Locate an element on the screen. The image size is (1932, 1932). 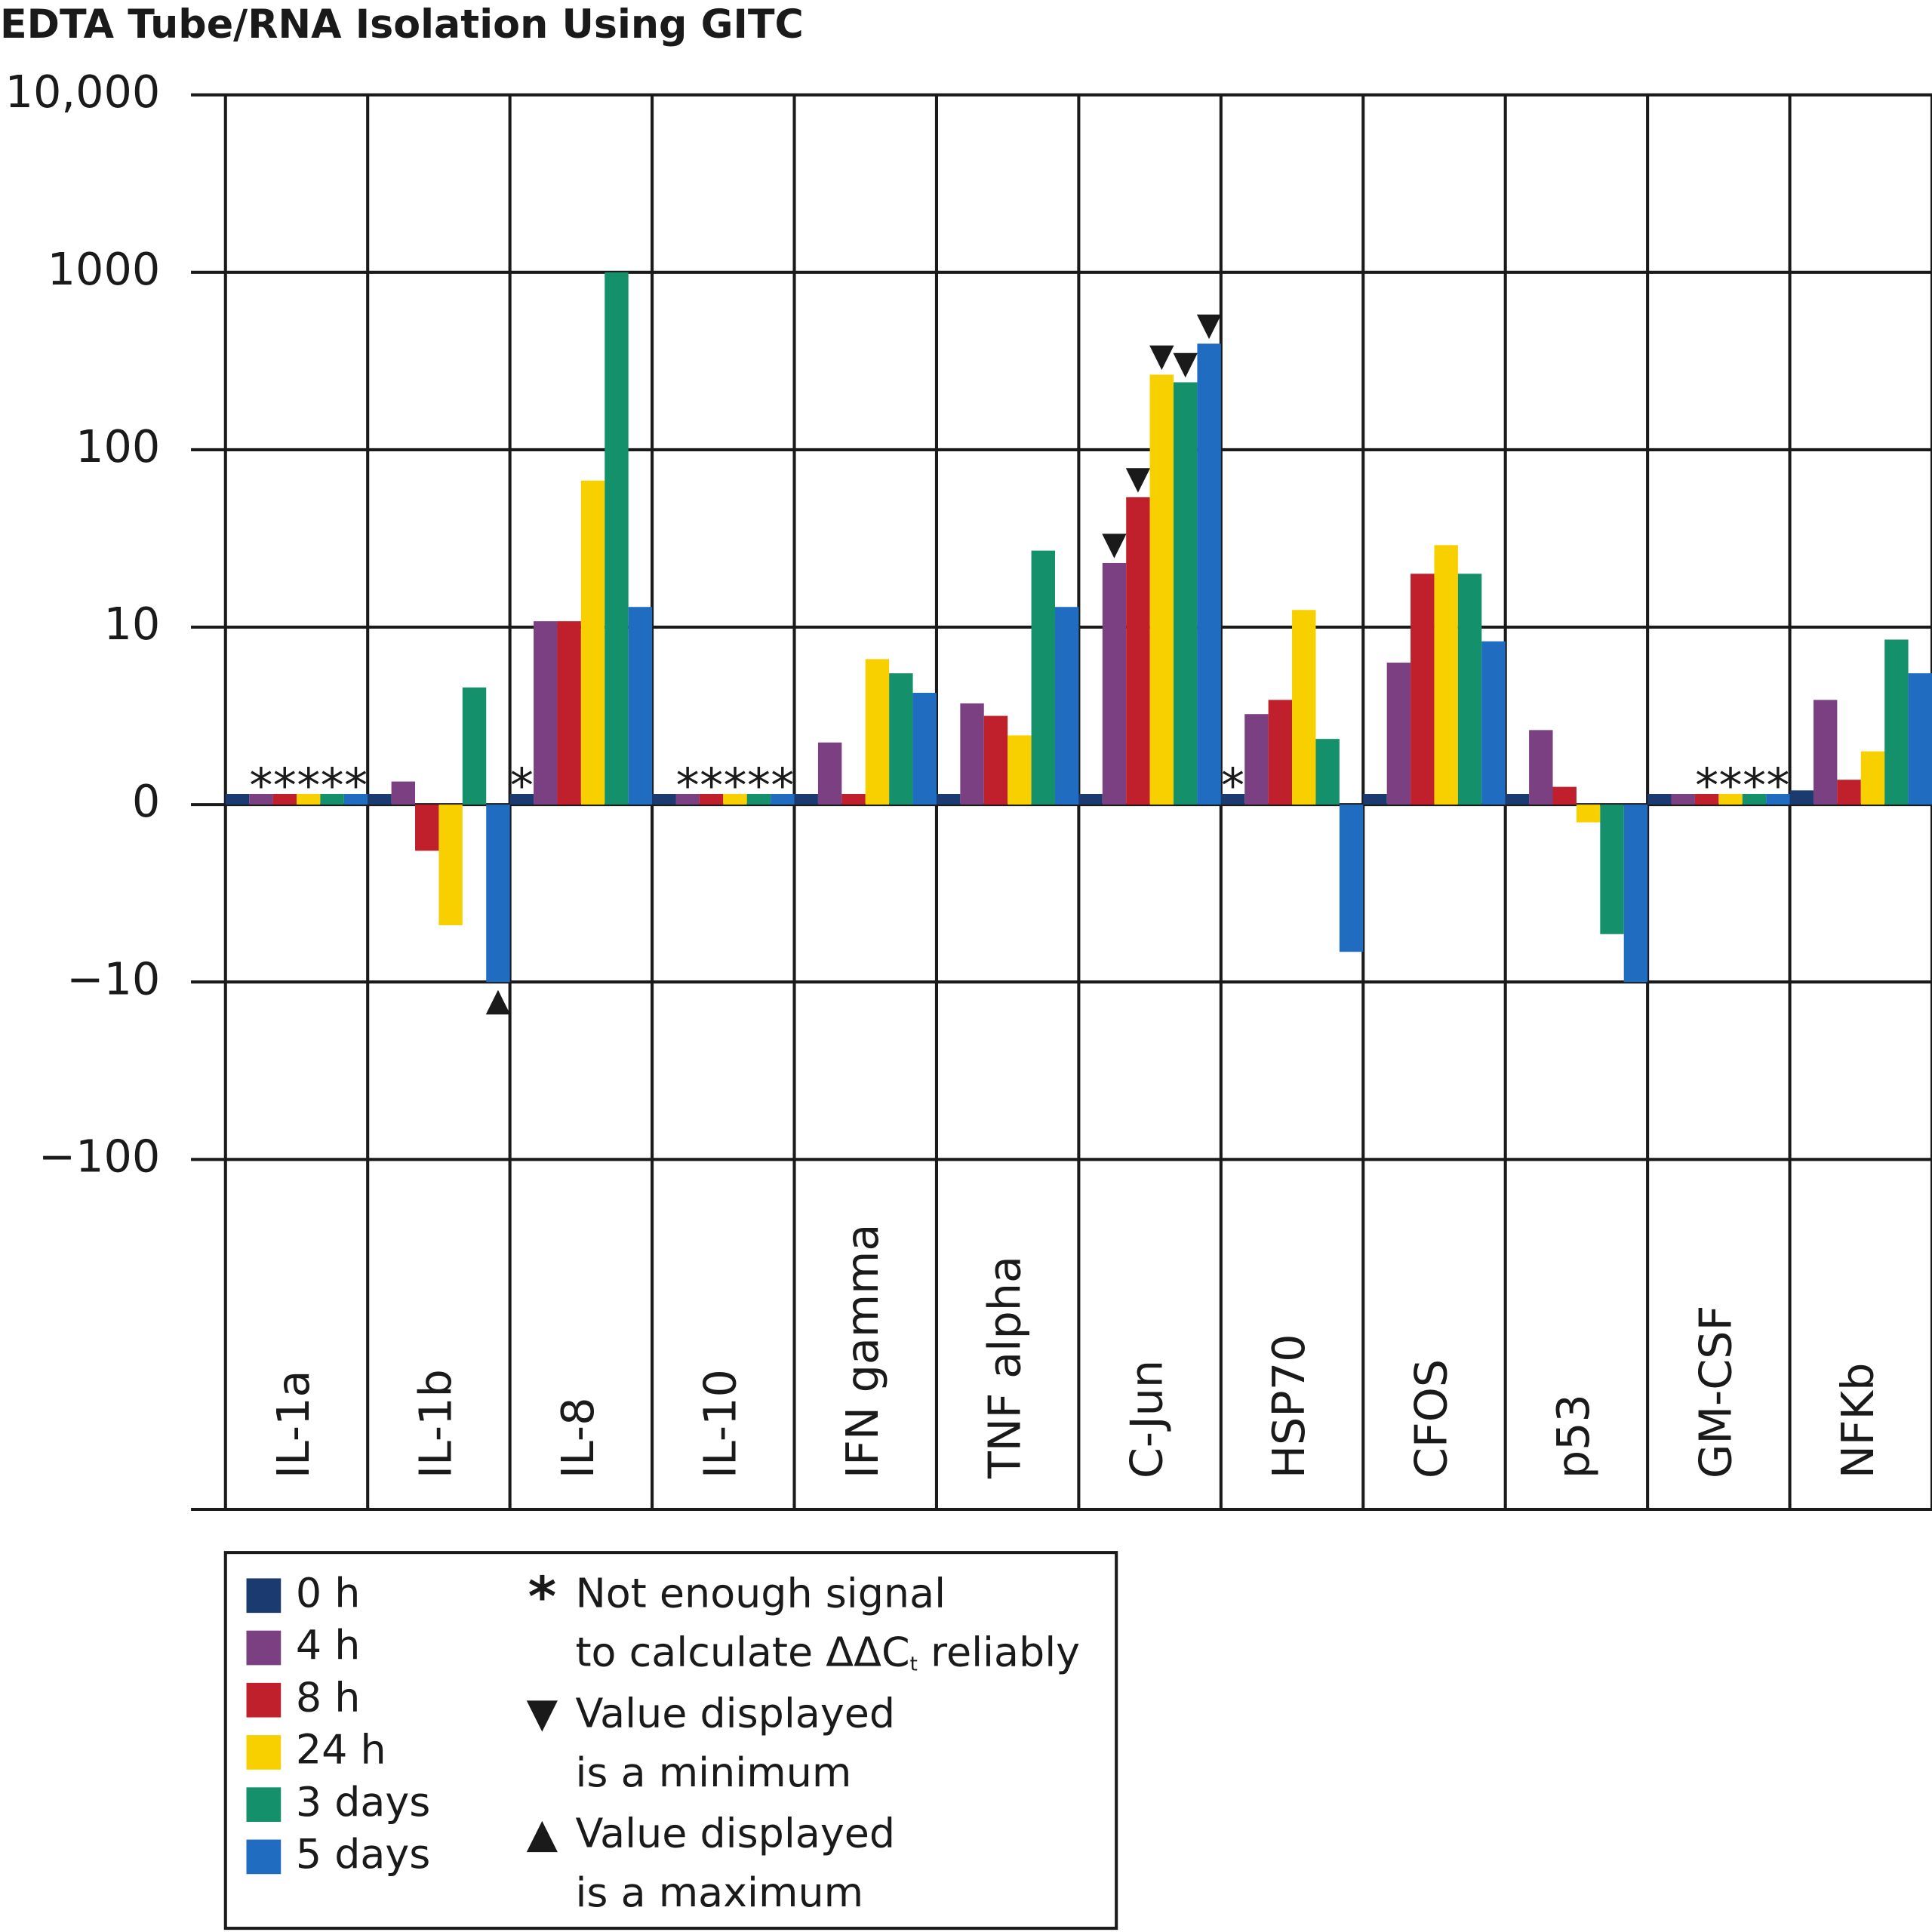
note-line: Value displayed is located at coordinates (735, 1833).